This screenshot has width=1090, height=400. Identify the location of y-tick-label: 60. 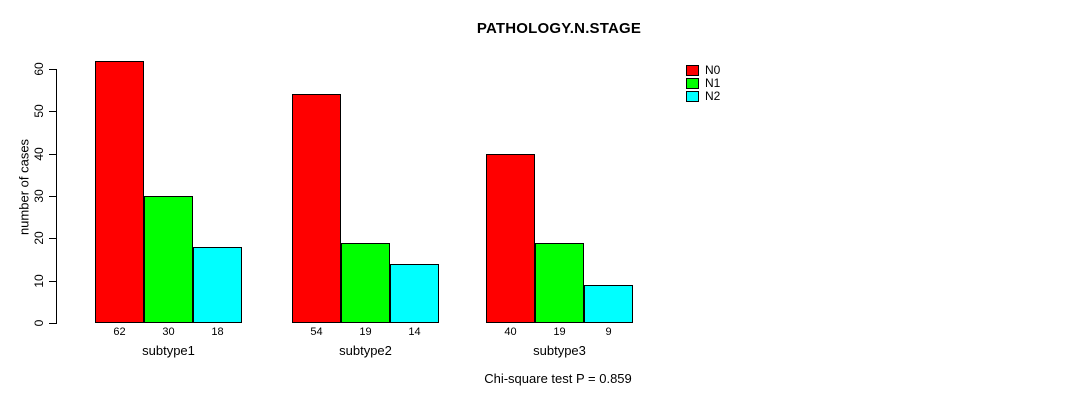
(39, 69).